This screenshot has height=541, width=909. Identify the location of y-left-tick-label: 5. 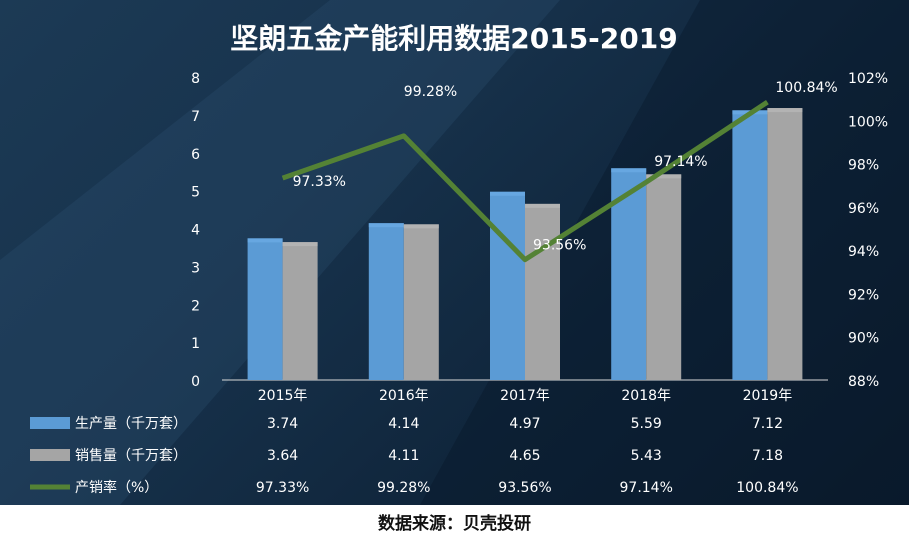
(195, 193).